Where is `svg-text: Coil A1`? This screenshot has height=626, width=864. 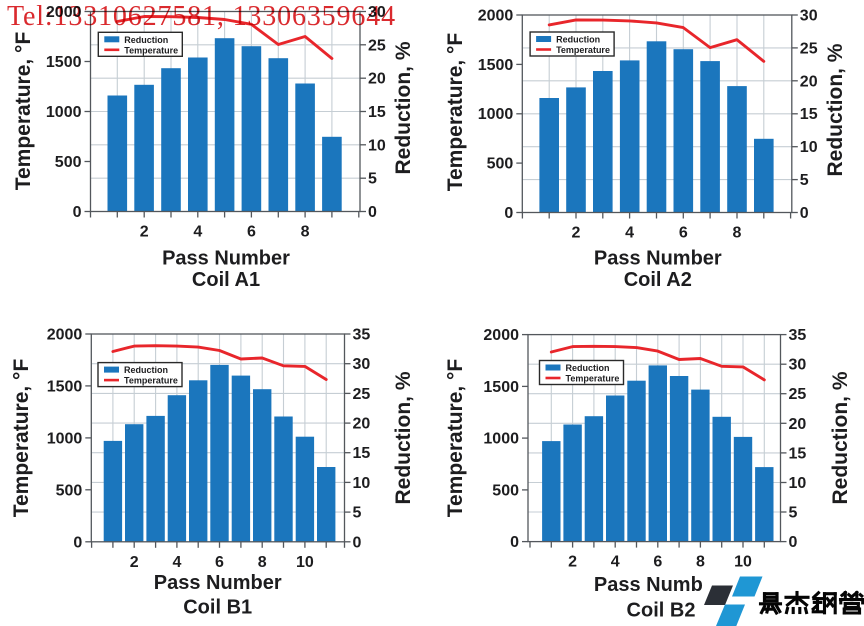 svg-text: Coil A1 is located at coordinates (226, 280).